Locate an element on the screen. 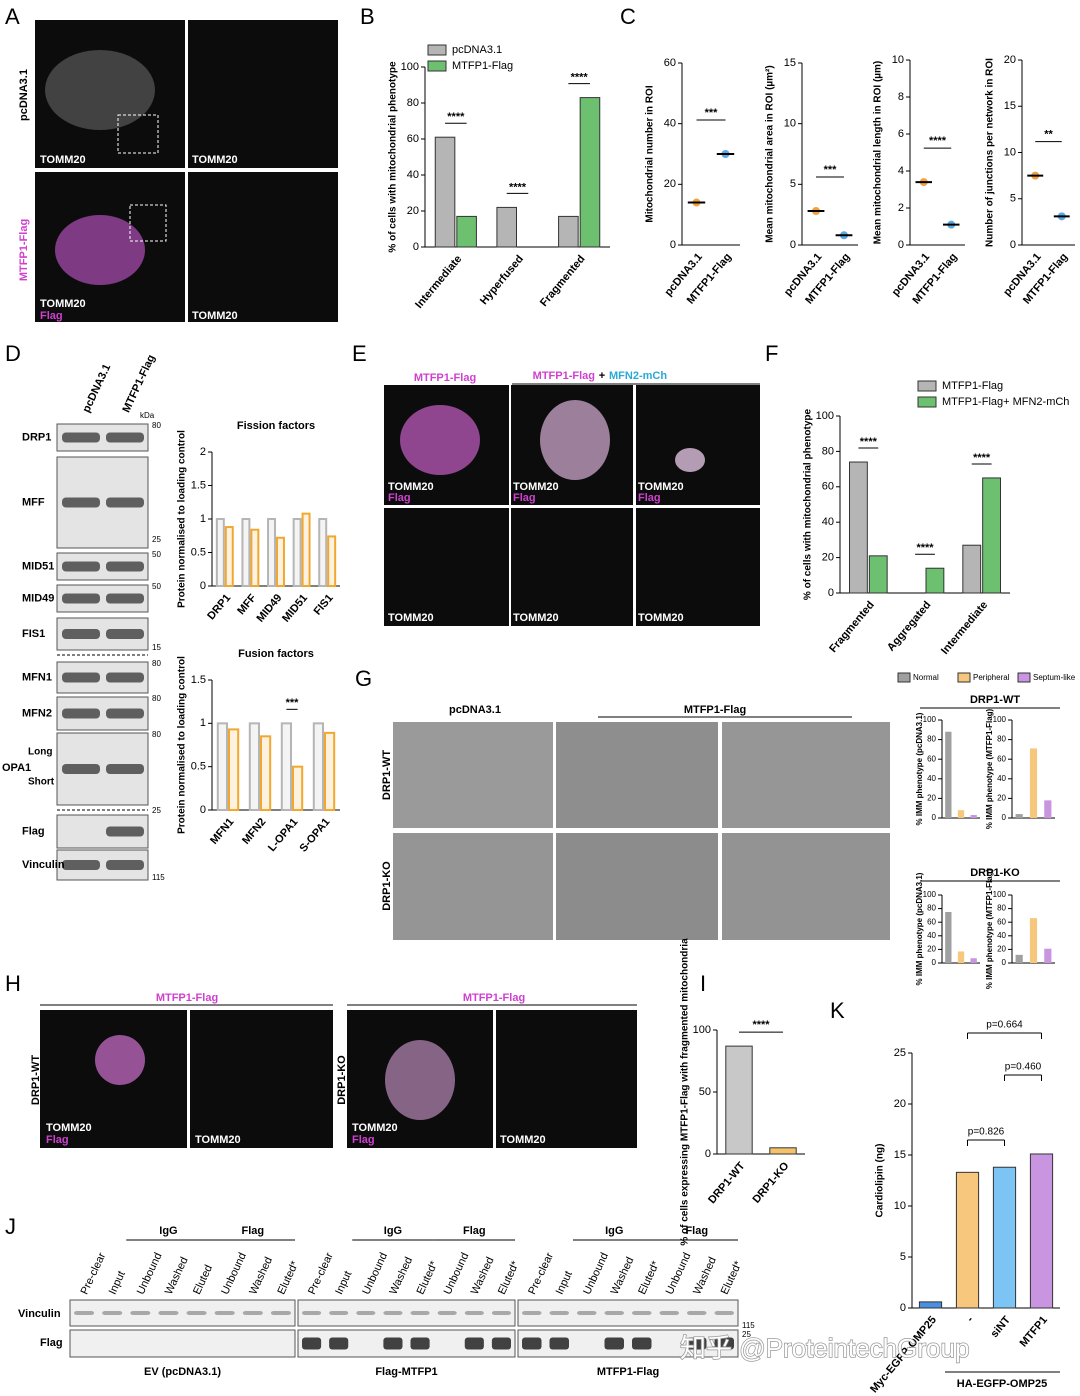 The width and height of the screenshot is (1080, 1396). row-label: DRP1-WT is located at coordinates (36, 1080).